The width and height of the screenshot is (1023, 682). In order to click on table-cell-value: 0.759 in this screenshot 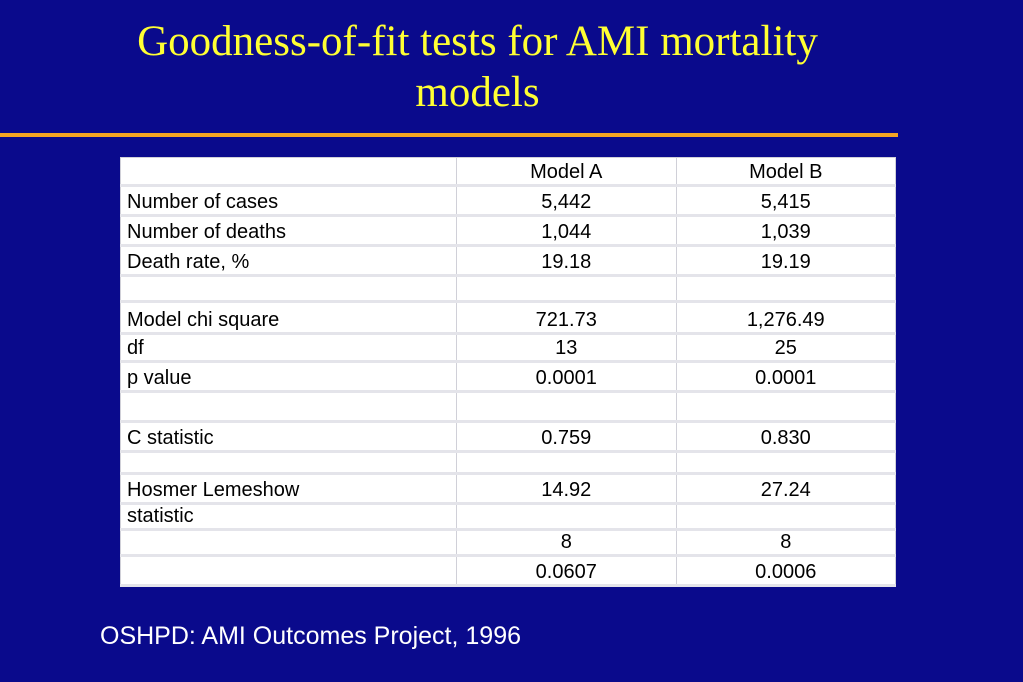, I will do `click(566, 437)`.